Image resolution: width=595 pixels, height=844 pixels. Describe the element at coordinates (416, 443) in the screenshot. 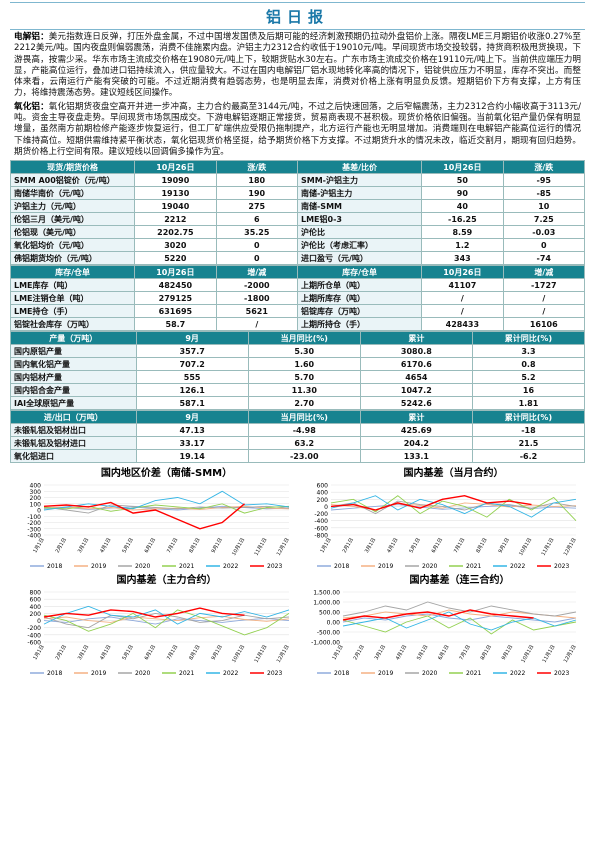

I see `table-cell: 204.2` at that location.